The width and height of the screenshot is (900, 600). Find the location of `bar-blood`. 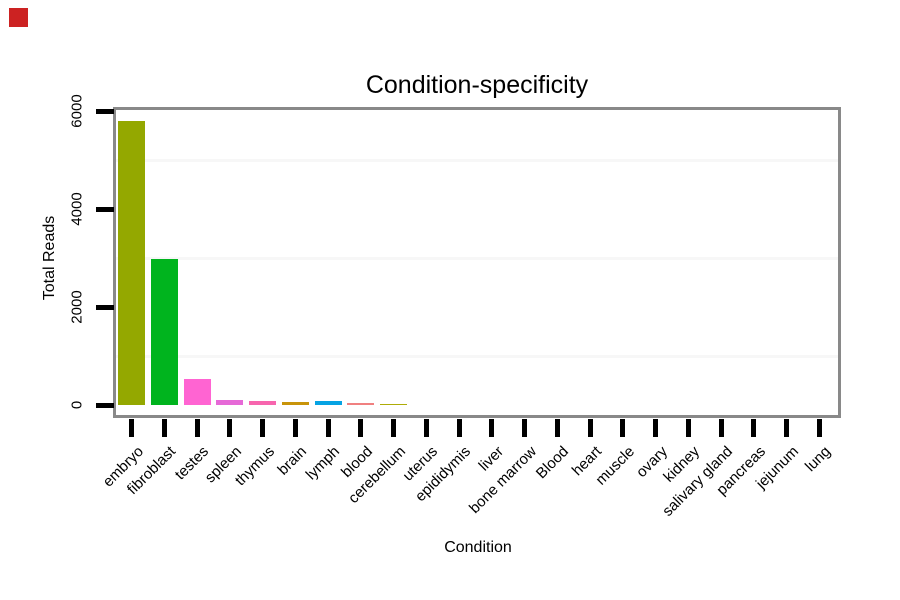

bar-blood is located at coordinates (361, 404).